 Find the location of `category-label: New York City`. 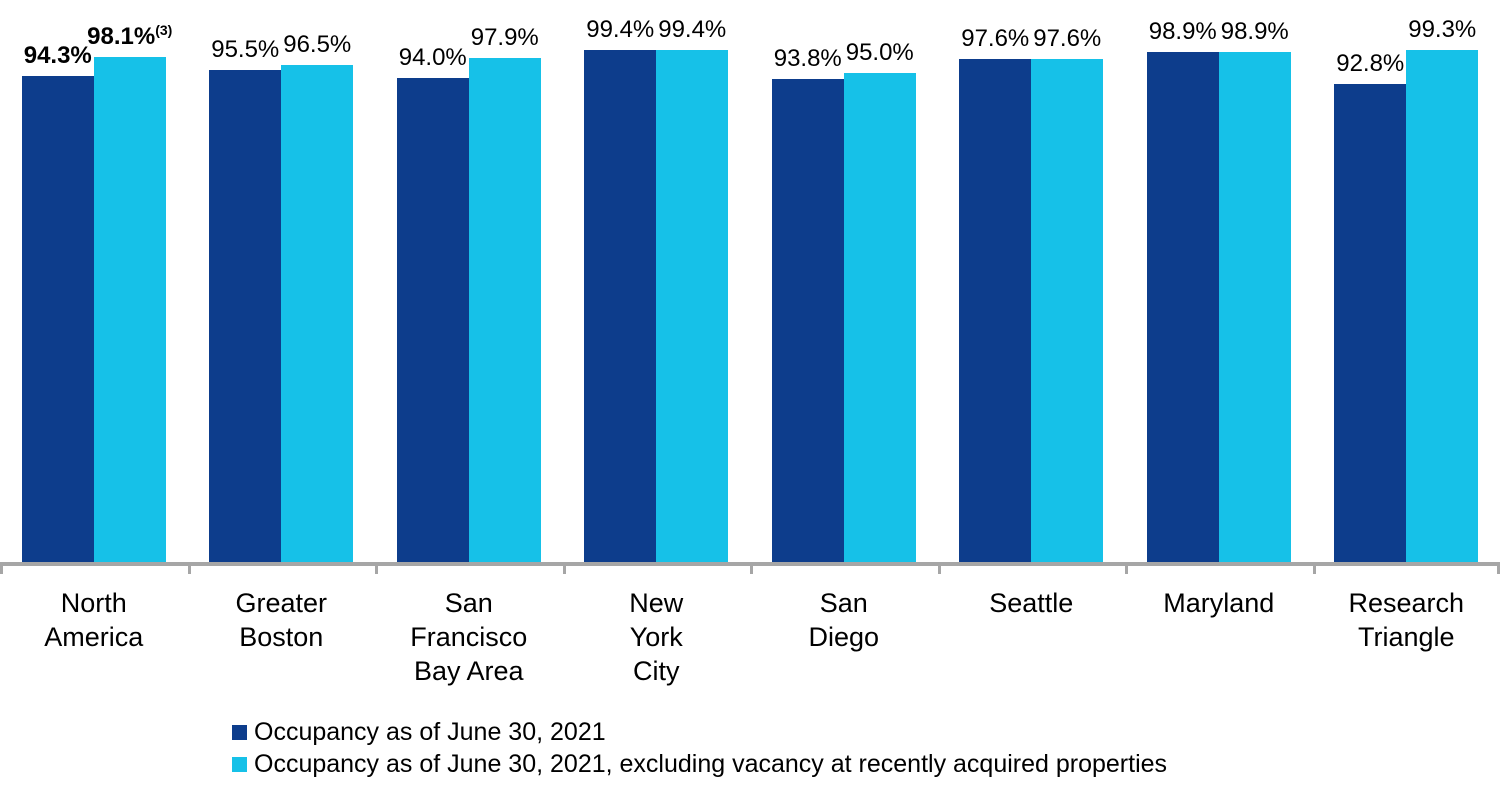

category-label: New York City is located at coordinates (656, 637).